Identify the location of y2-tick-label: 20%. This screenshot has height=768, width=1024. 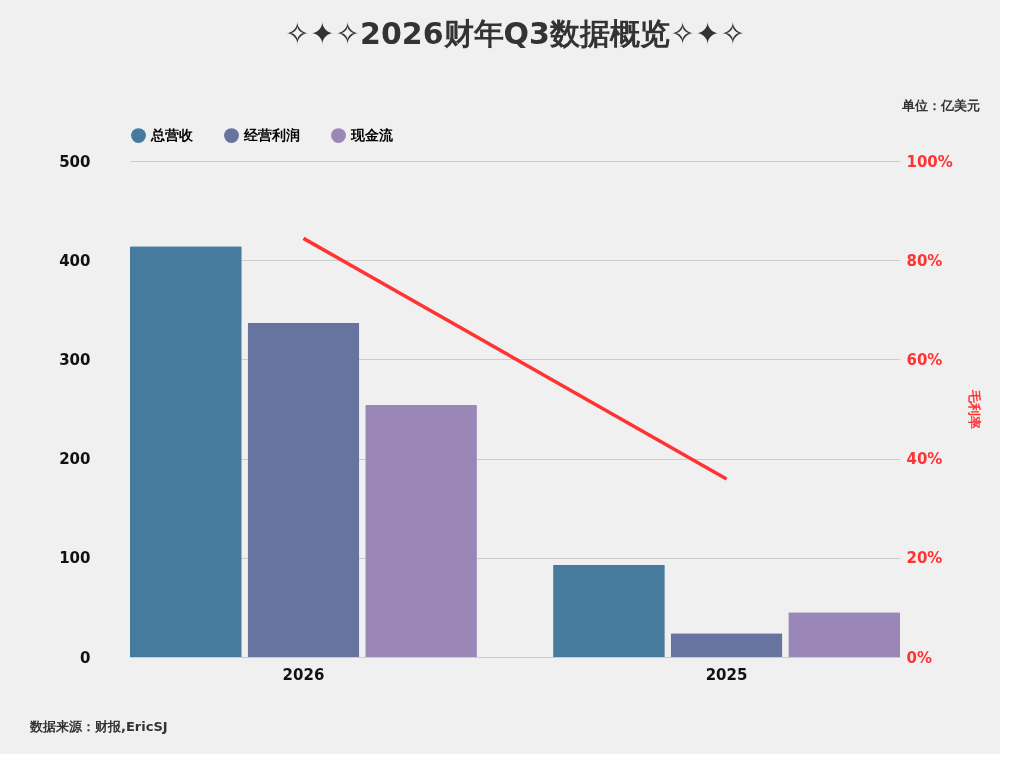
(924, 558).